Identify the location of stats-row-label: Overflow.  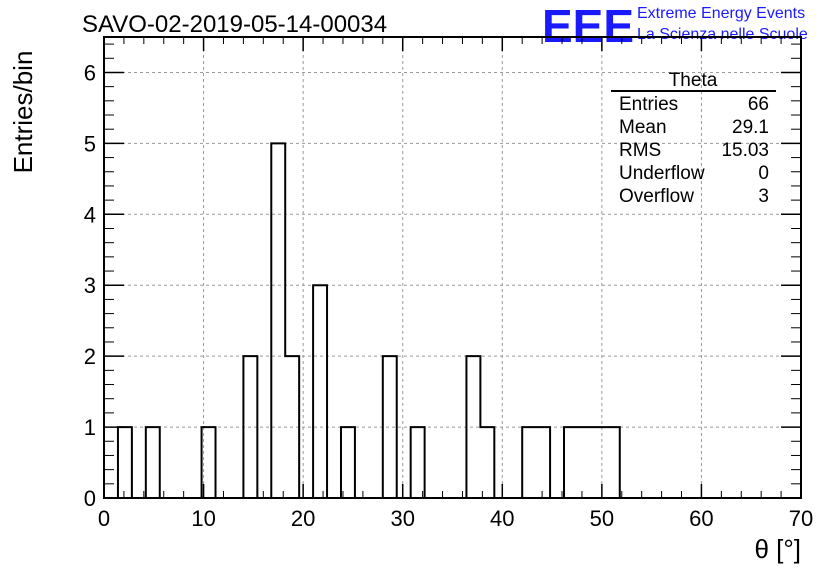
(656, 196).